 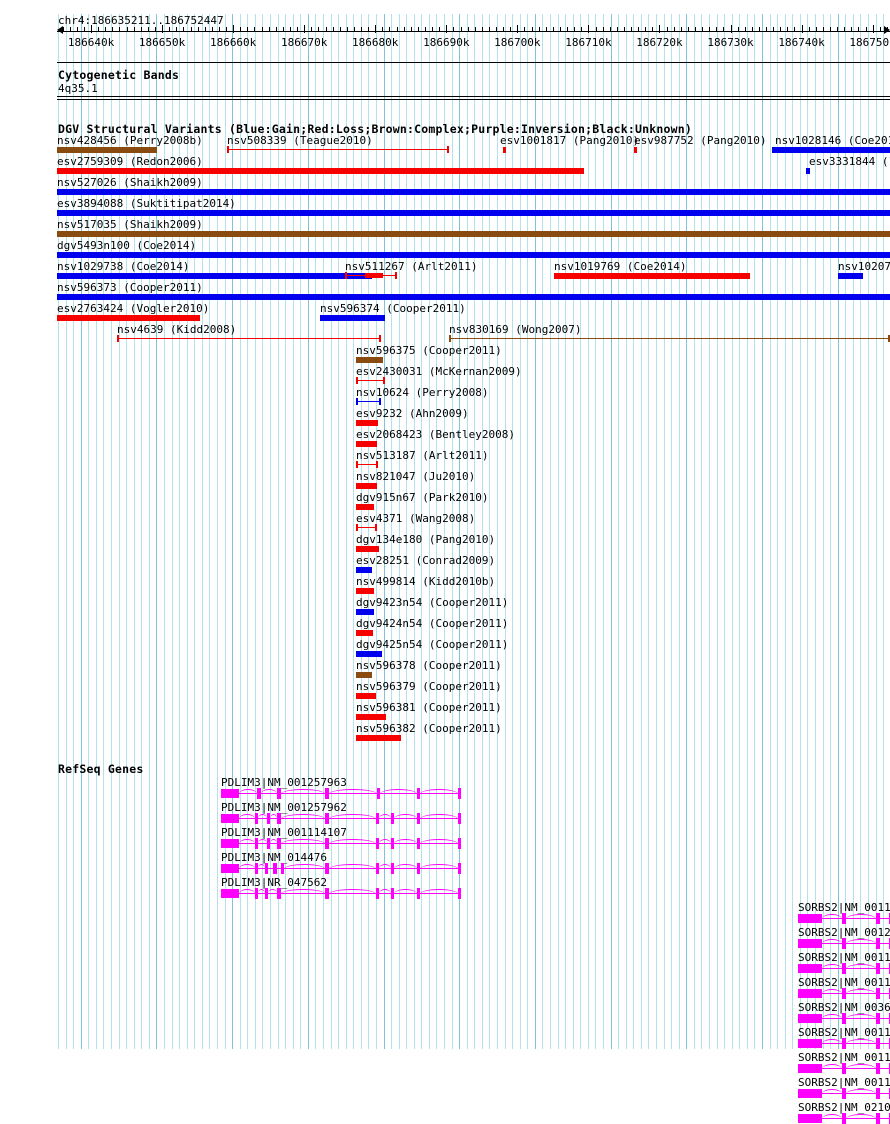 What do you see at coordinates (146, 203) in the screenshot?
I see `dgv-variant-label: esv3894088 (Suktitipat2014)` at bounding box center [146, 203].